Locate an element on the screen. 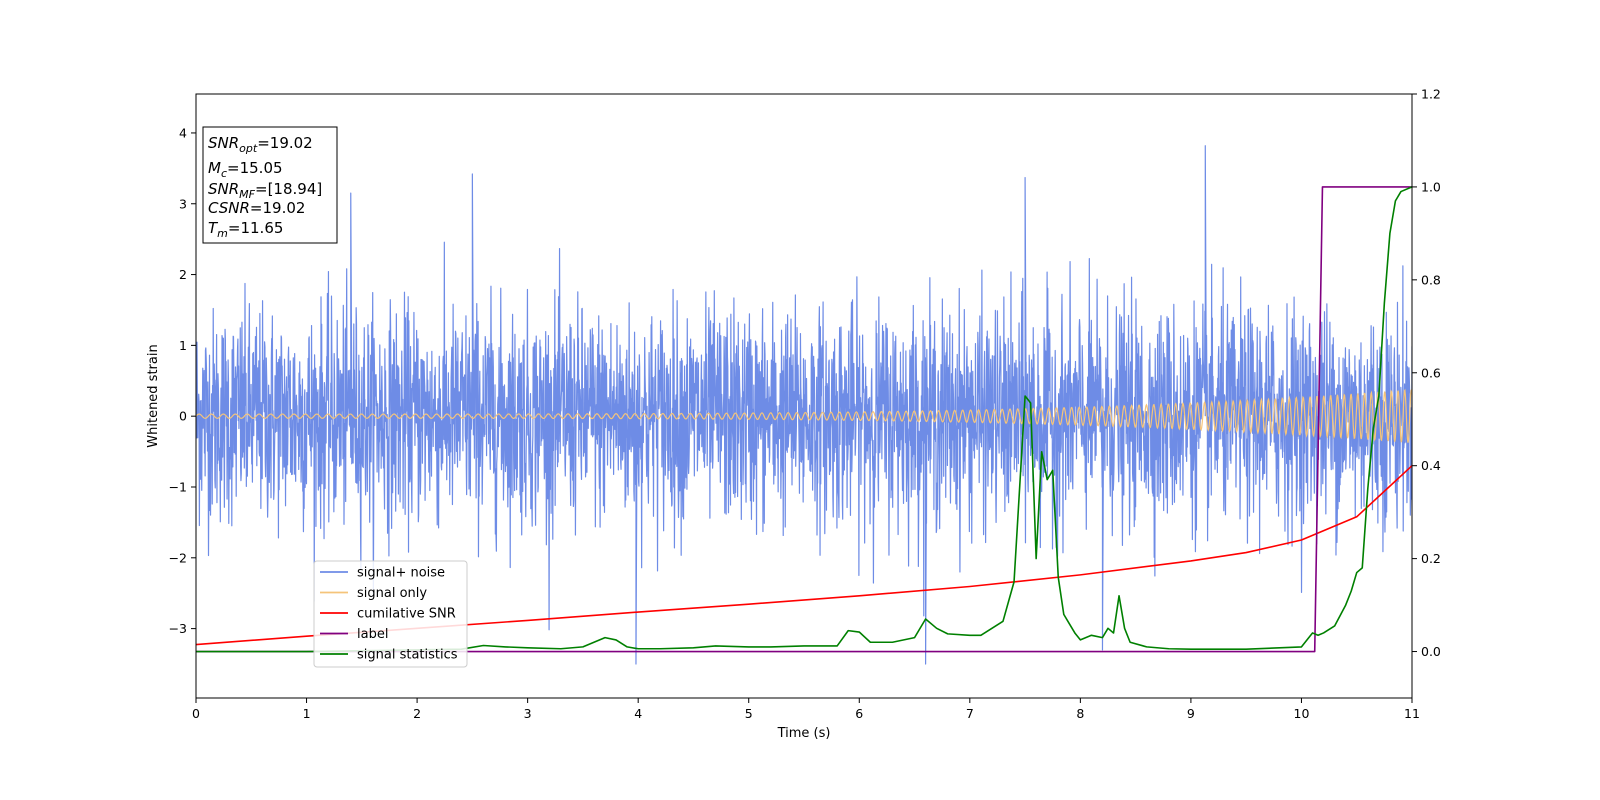  x-tick-label: 8 is located at coordinates (1080, 713).